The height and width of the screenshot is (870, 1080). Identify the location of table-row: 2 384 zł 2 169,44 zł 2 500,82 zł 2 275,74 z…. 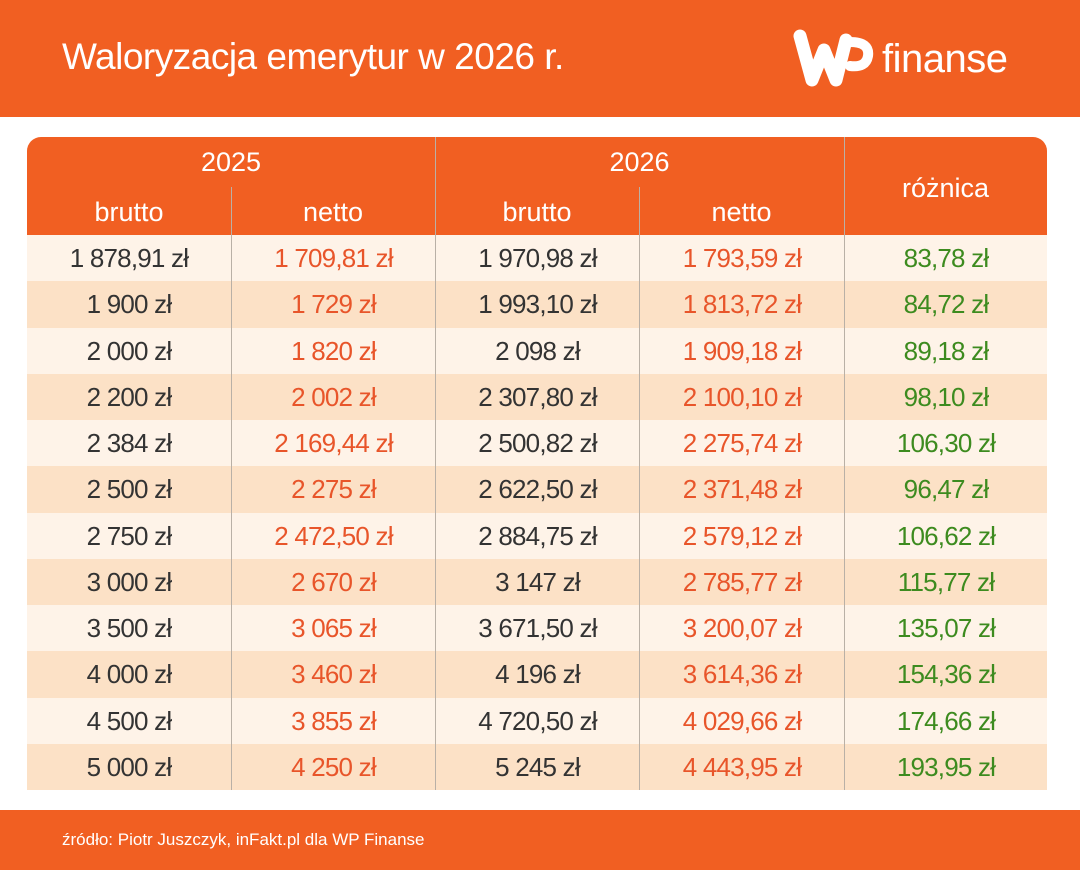
(537, 443).